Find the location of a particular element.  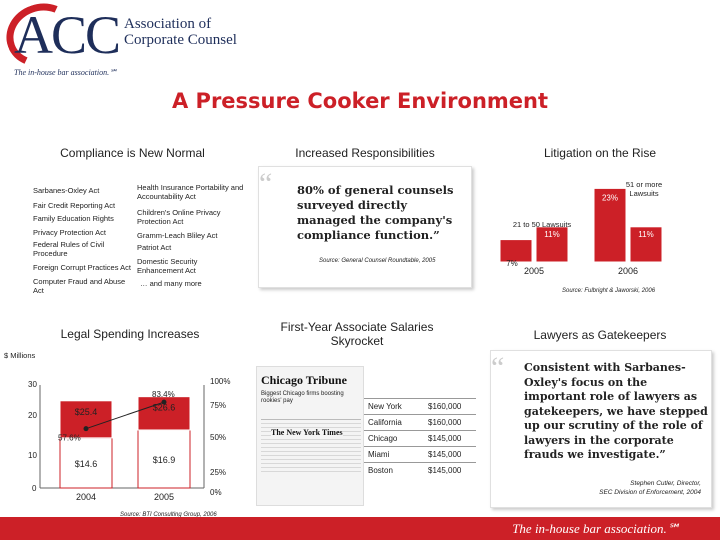

law-item: Children's Online Privacy Protection Act is located at coordinates (179, 217).